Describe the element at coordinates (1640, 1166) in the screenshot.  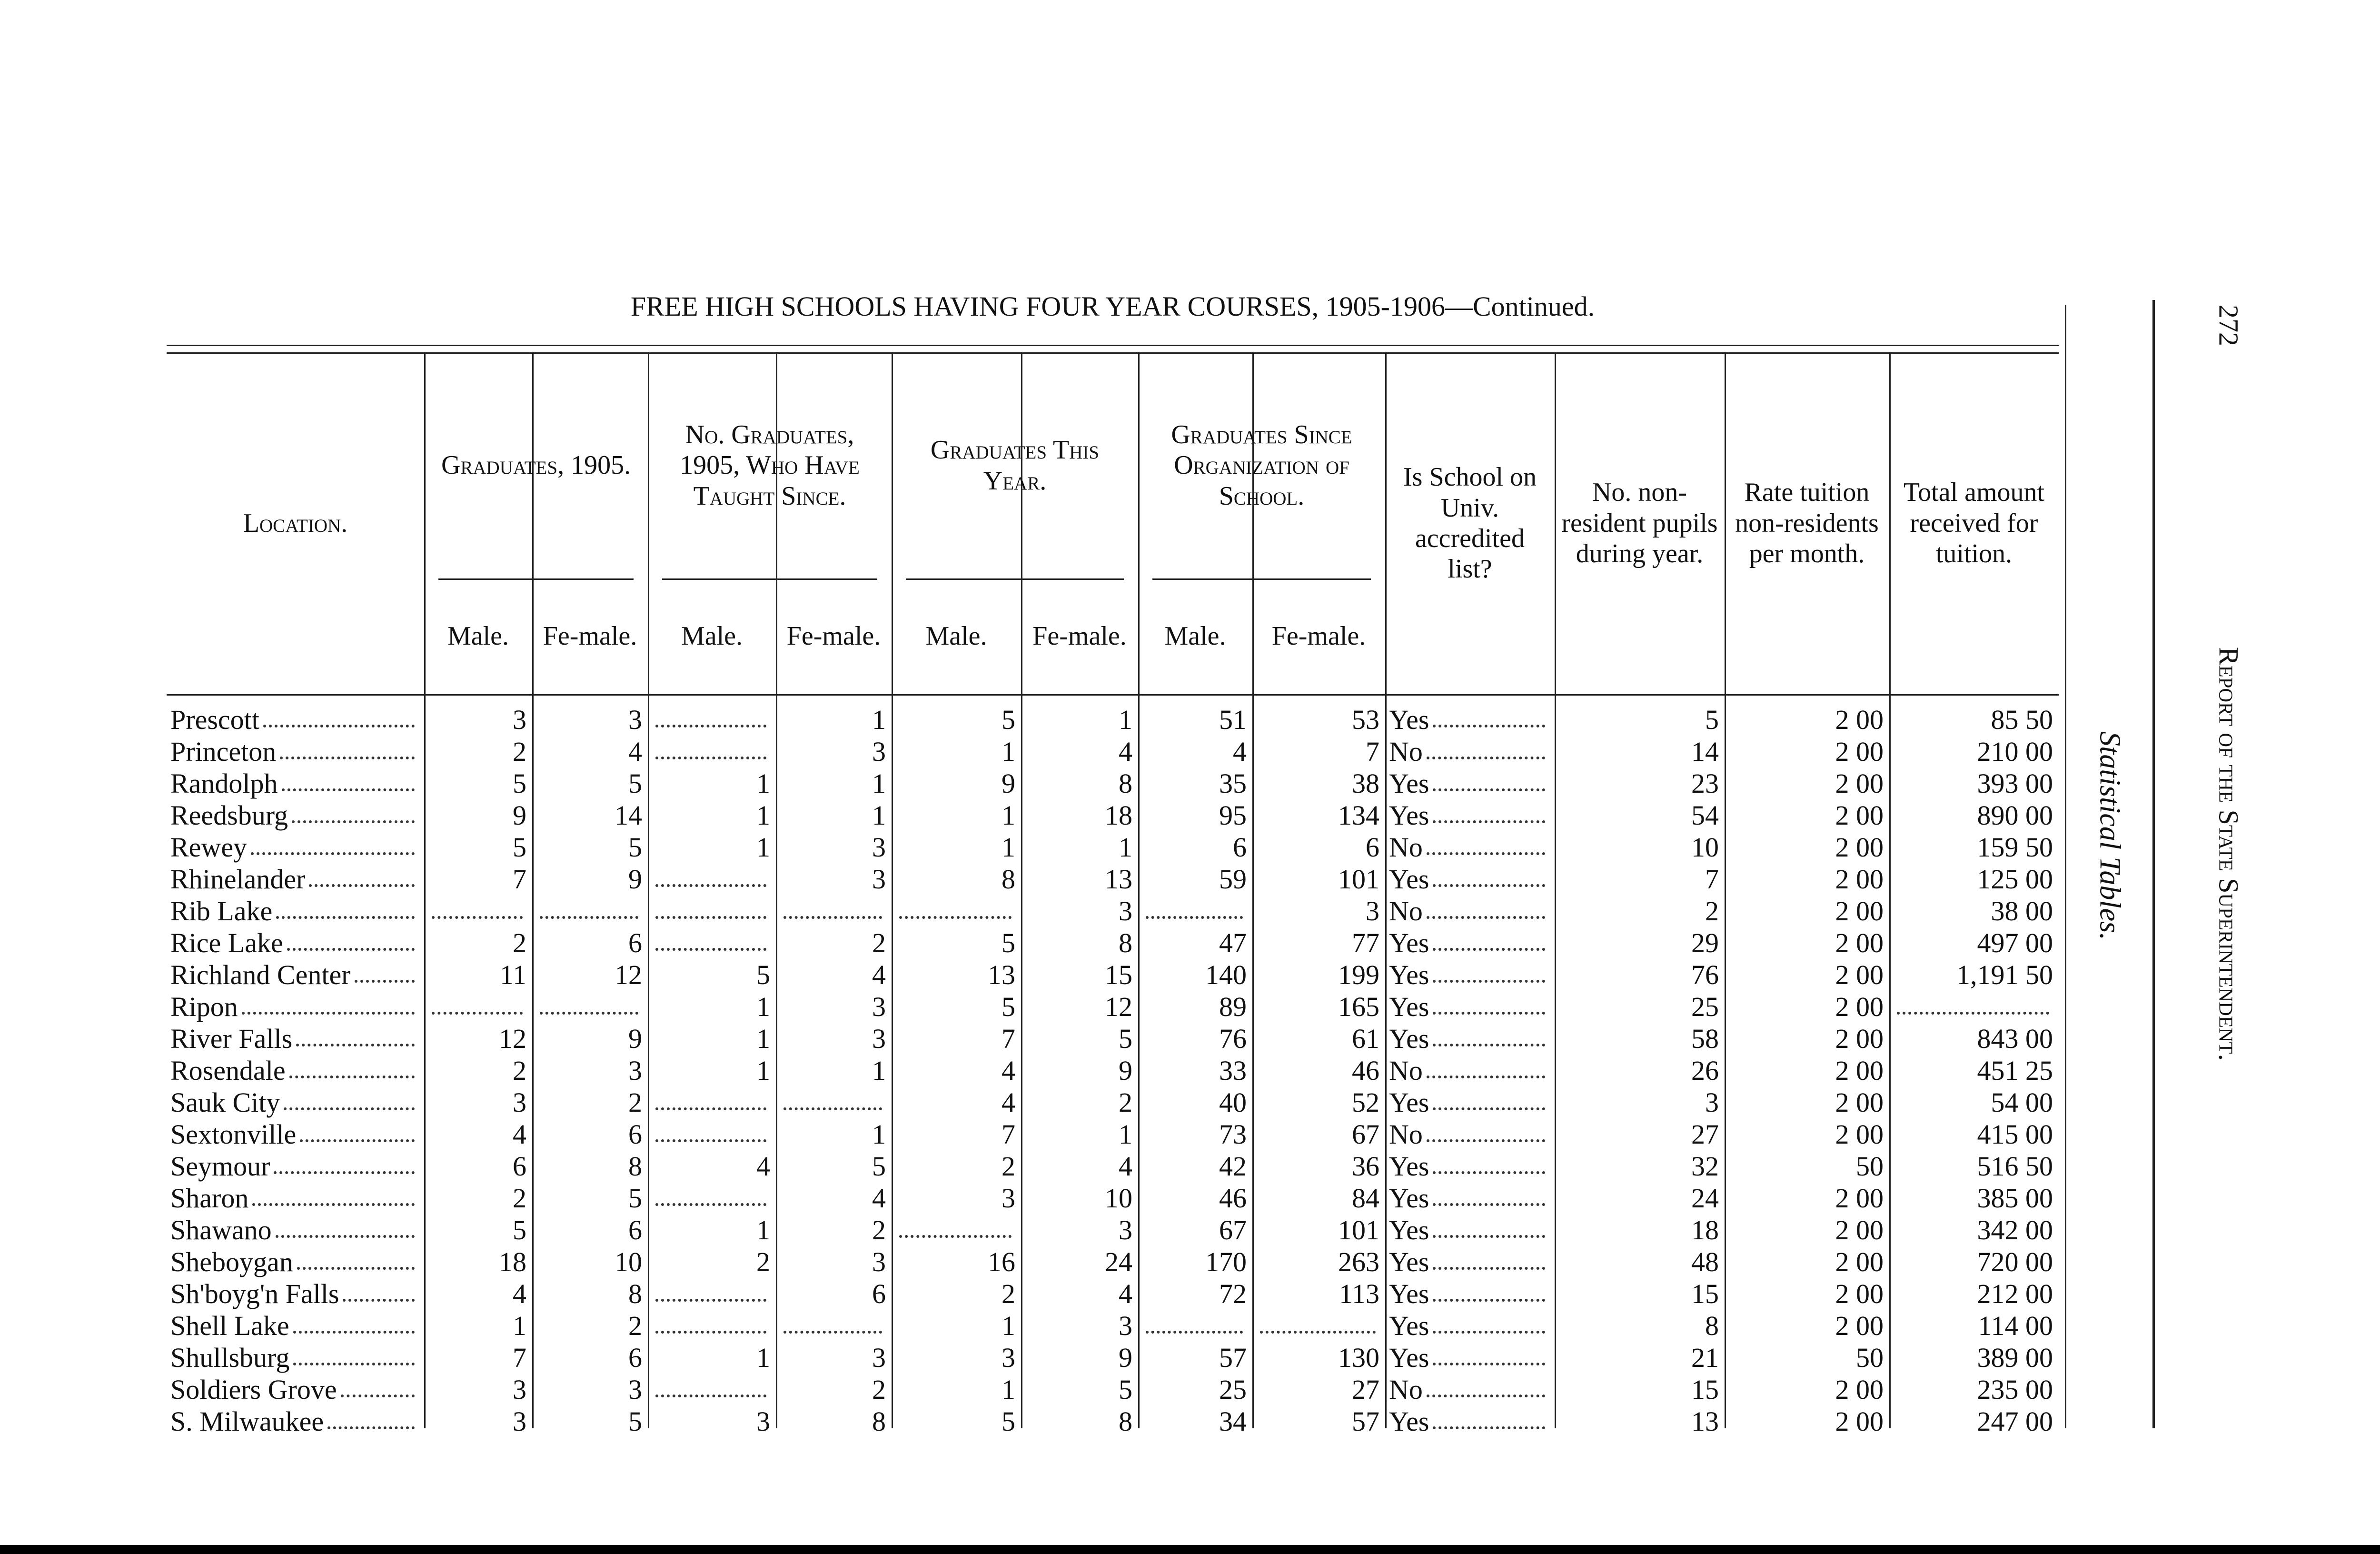
I see `data-cell: 32` at that location.